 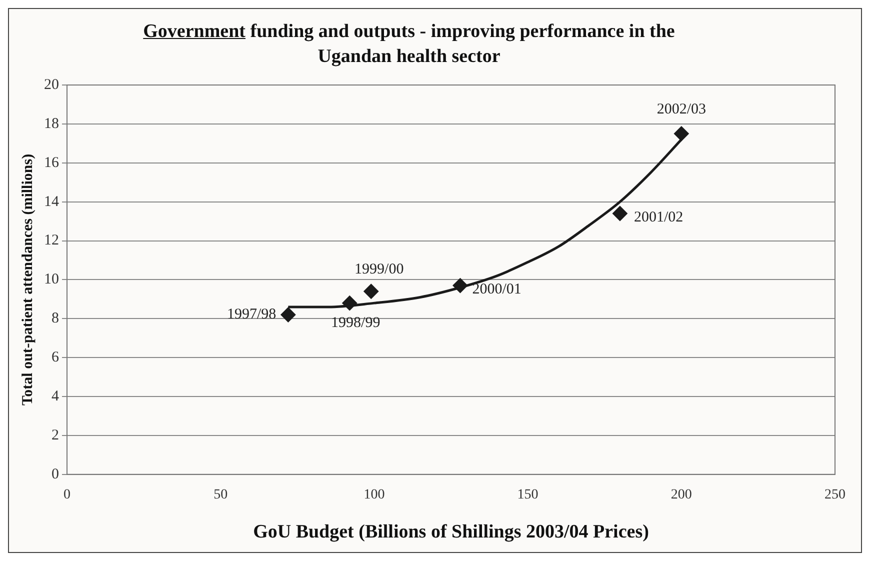 What do you see at coordinates (28, 280) in the screenshot?
I see `y-axis-title: Total out-patient attendances (millions)` at bounding box center [28, 280].